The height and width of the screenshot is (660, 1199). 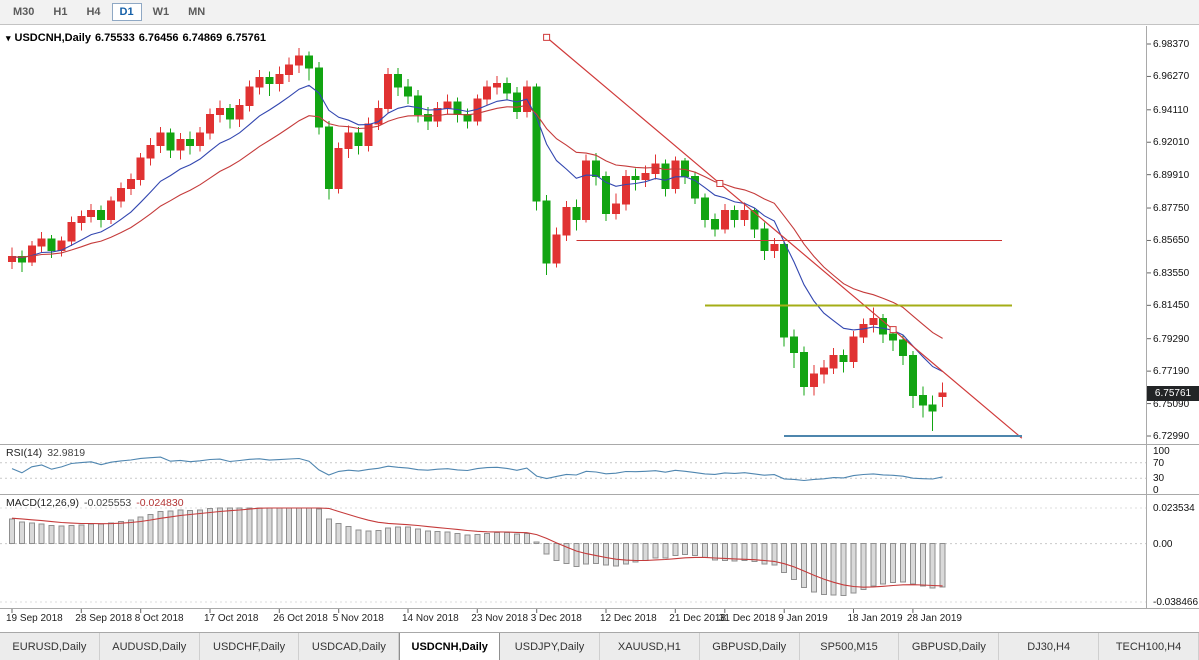 What do you see at coordinates (803, 618) in the screenshot?
I see `time-axis-label: 9 Jan 2019` at bounding box center [803, 618].